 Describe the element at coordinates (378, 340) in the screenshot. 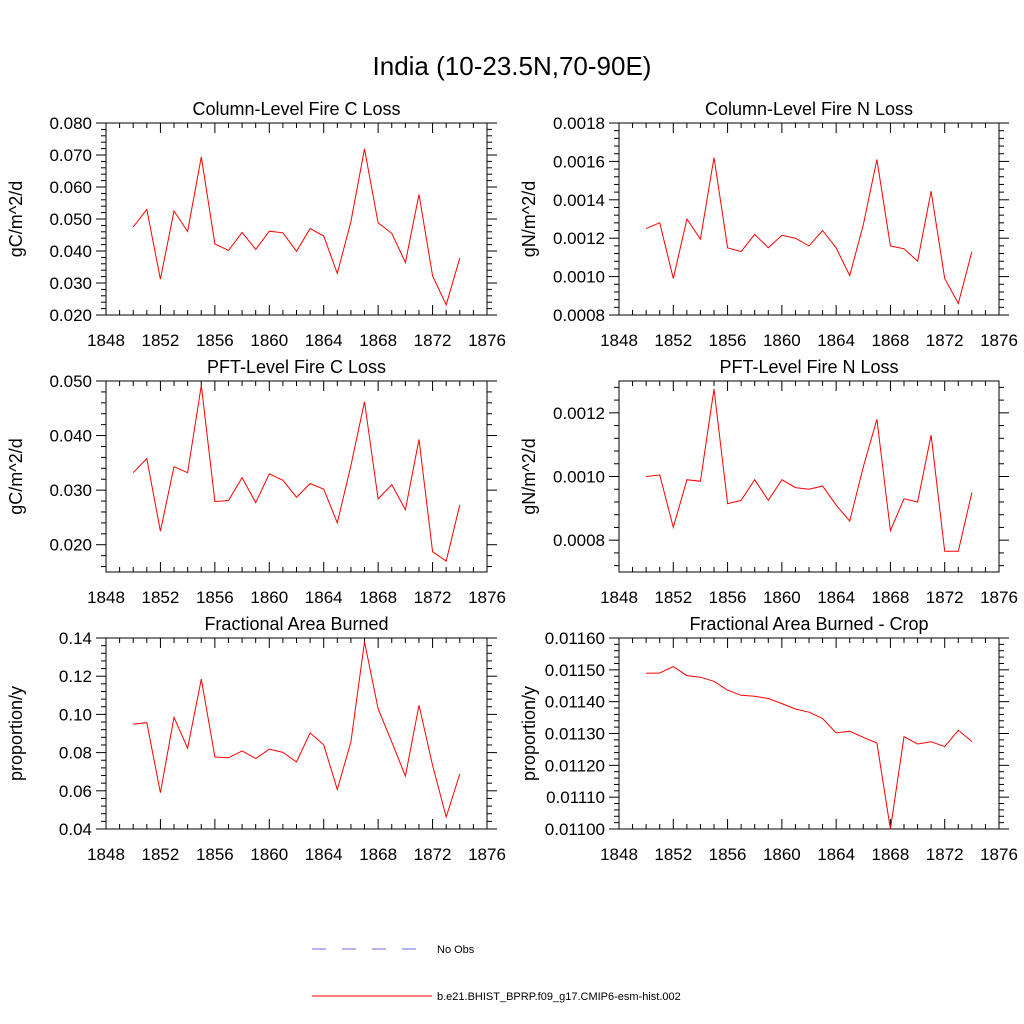

I see `panel-column-level-fire-c-loss-xtick-label: 1868` at that location.